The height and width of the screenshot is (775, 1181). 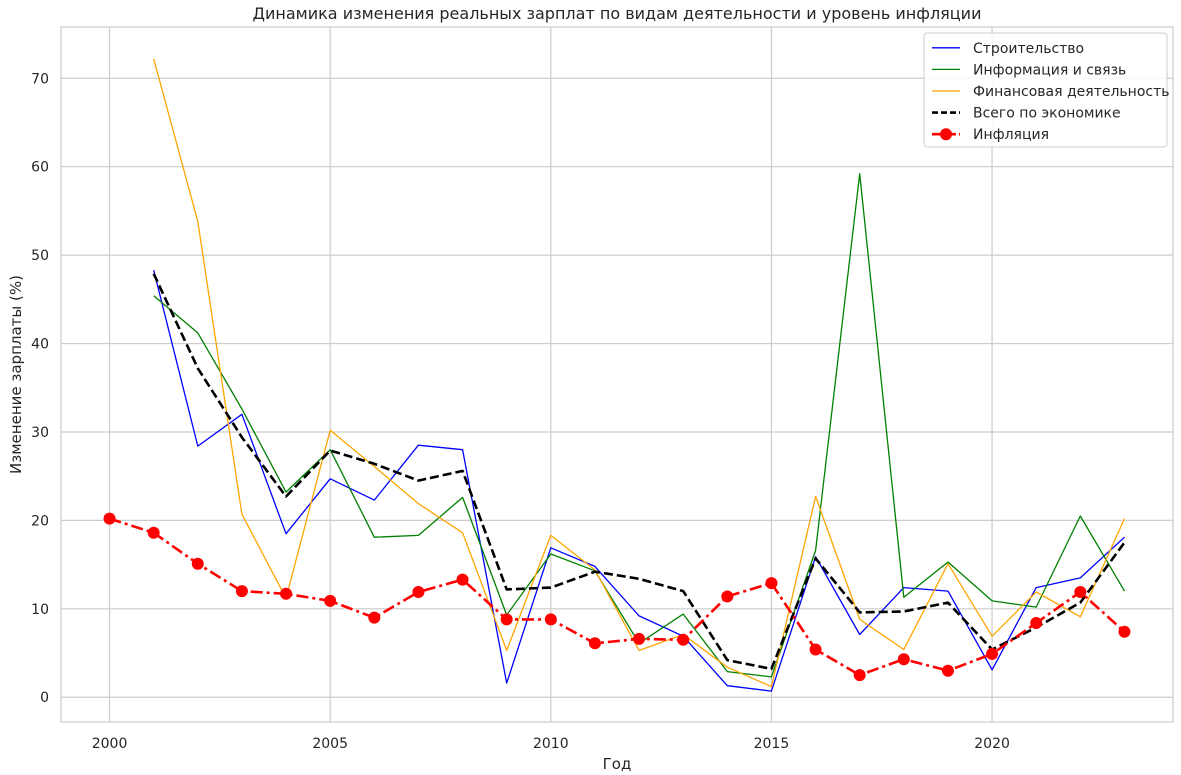 What do you see at coordinates (617, 764) in the screenshot?
I see `x-axis-label: Год` at bounding box center [617, 764].